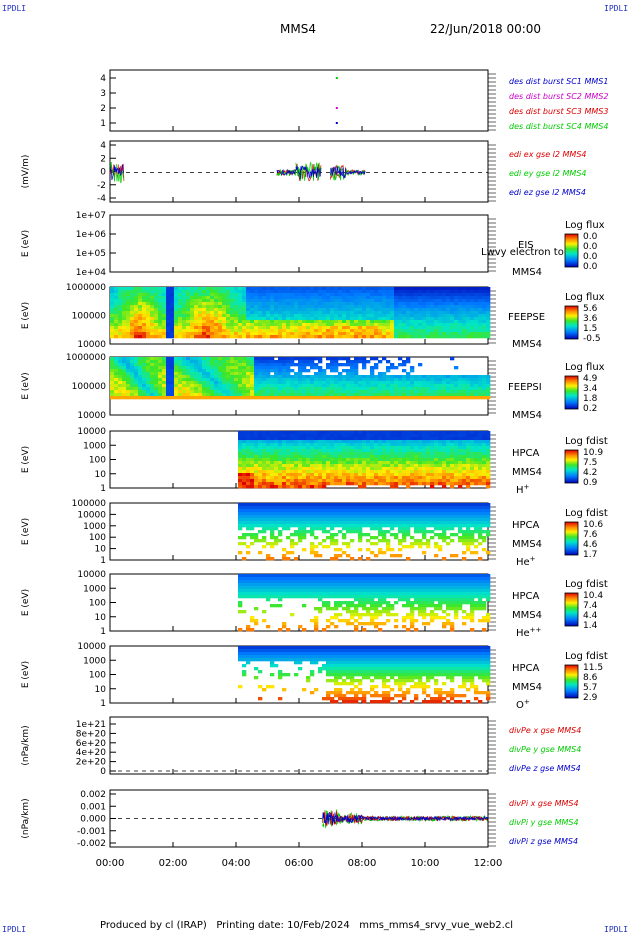  Describe the element at coordinates (548, 154) in the screenshot. I see `legend-edi-0: edi ex gse l2 MMS4` at that location.